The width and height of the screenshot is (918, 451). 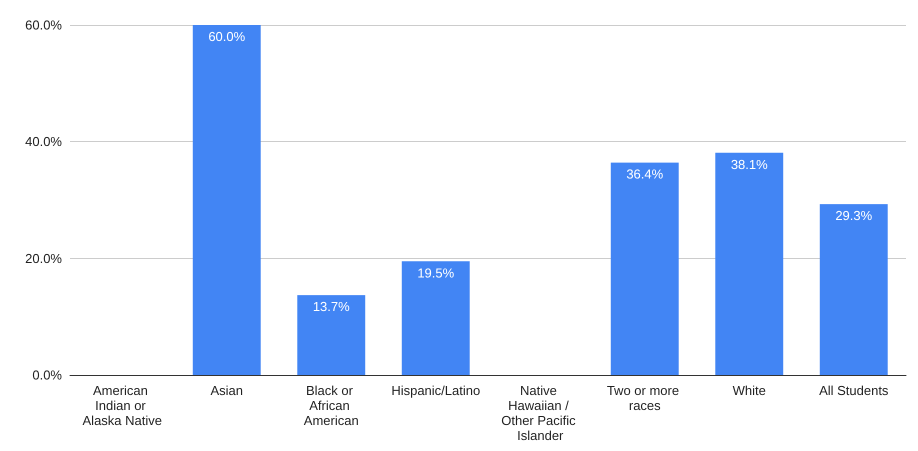 I want to click on x-tick-label: Native Hawaiian / Other Pacific Islander, so click(x=540, y=413).